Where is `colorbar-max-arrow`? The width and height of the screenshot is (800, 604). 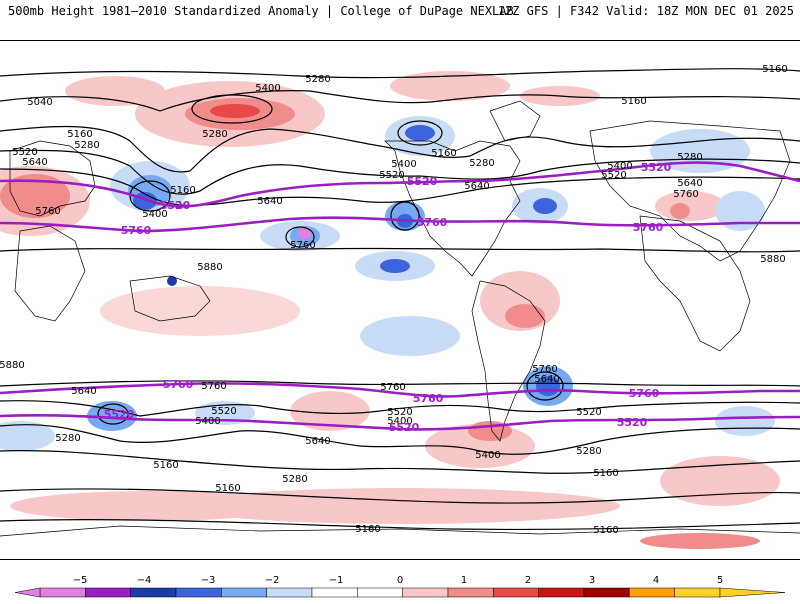 colorbar-max-arrow is located at coordinates (752, 592).